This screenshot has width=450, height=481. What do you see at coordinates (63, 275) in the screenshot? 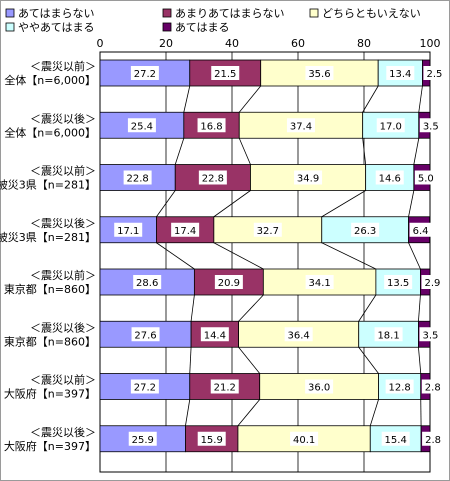
I see `category-label-line1-r5: ＜震災以前＞` at bounding box center [63, 275].